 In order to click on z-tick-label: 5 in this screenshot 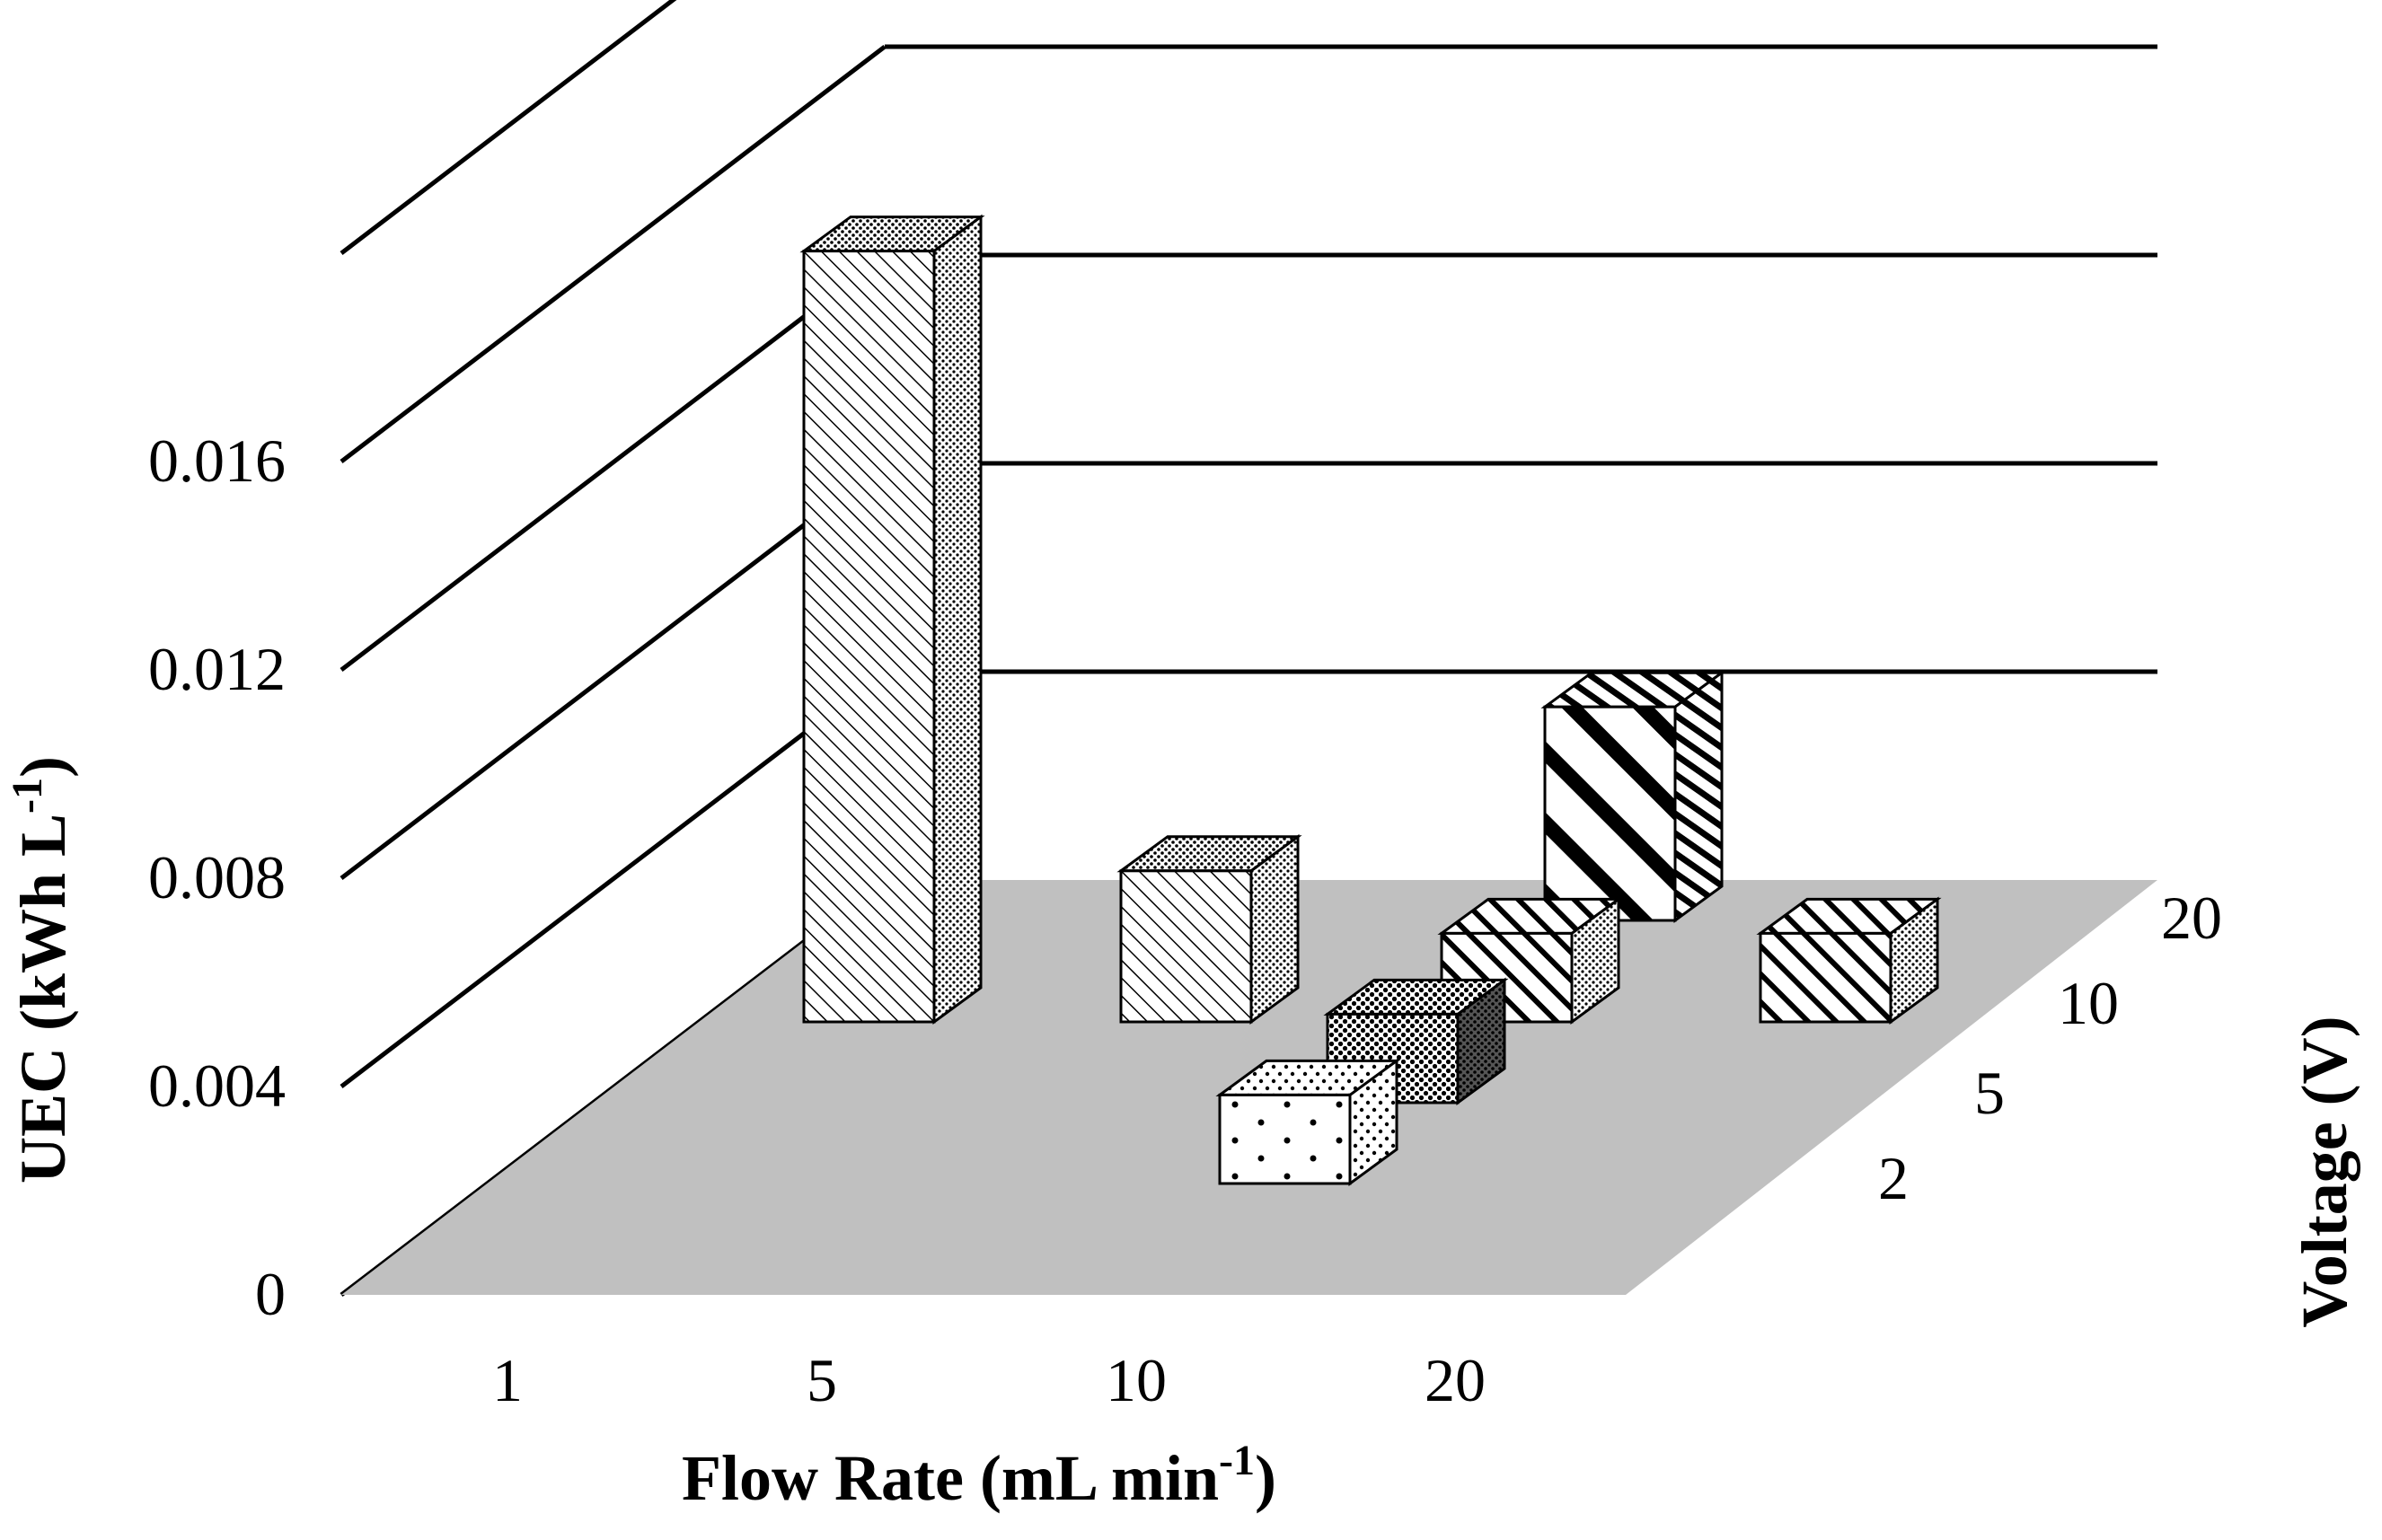, I will do `click(1989, 1093)`.